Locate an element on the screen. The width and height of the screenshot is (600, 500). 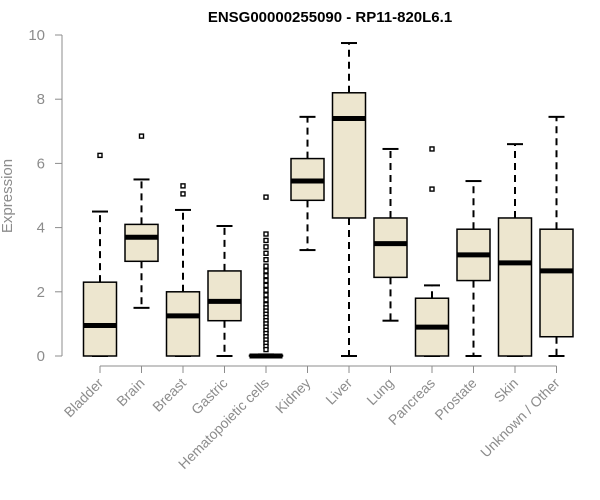
x-tick-label: Prostate is located at coordinates (455, 399).